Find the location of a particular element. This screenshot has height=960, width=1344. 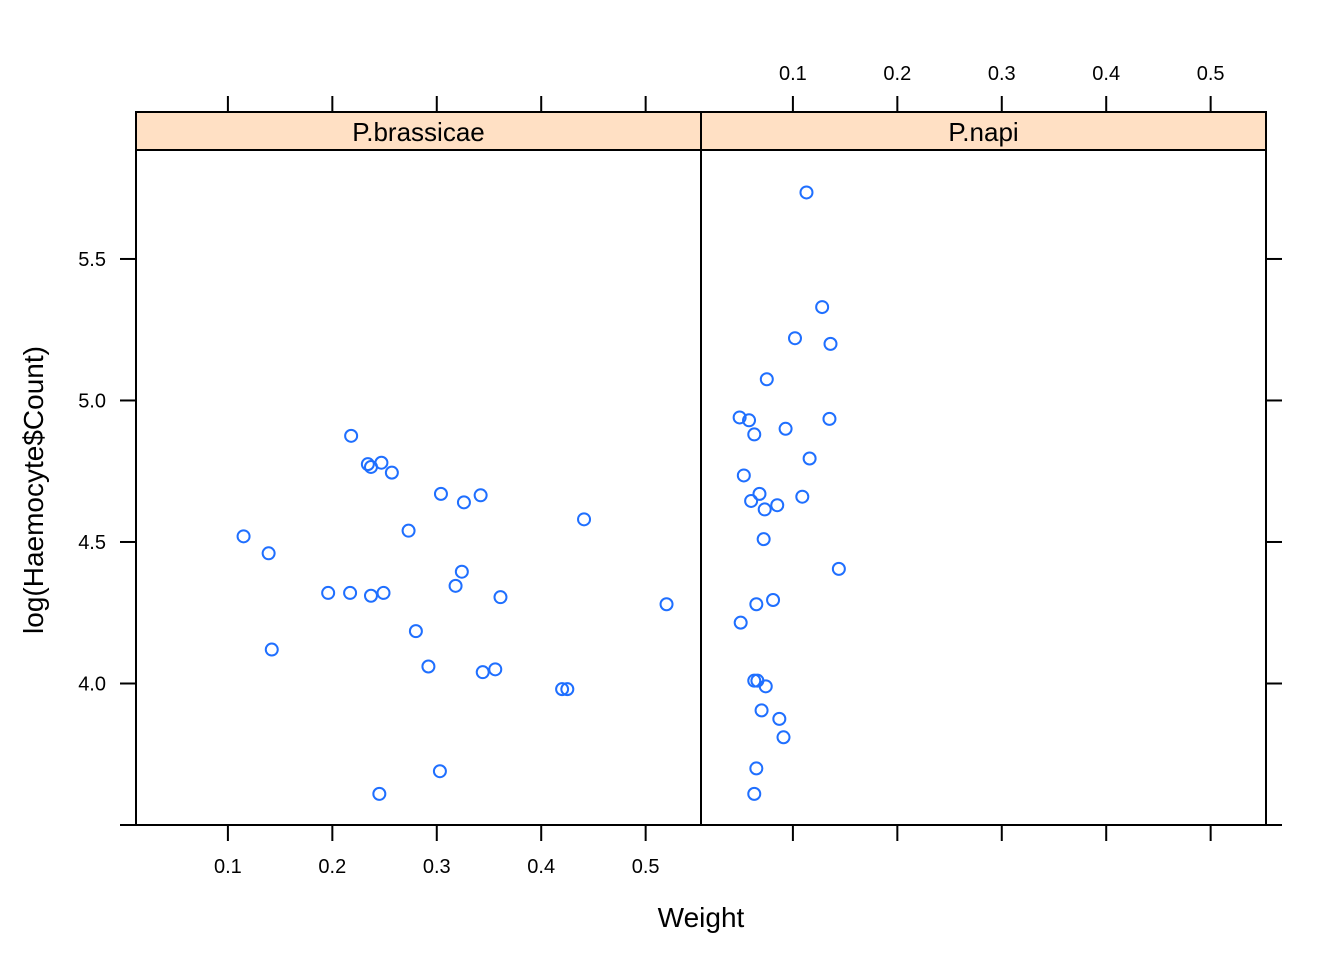

x-axis-bottom: 0.1 0.2 0.3 0.4 0.5 is located at coordinates (713, 851).